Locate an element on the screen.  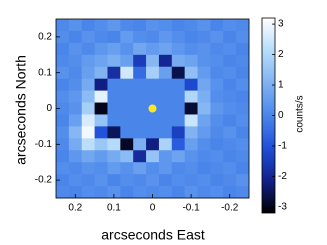
colorbar-label: counts/s is located at coordinates (300, 113).